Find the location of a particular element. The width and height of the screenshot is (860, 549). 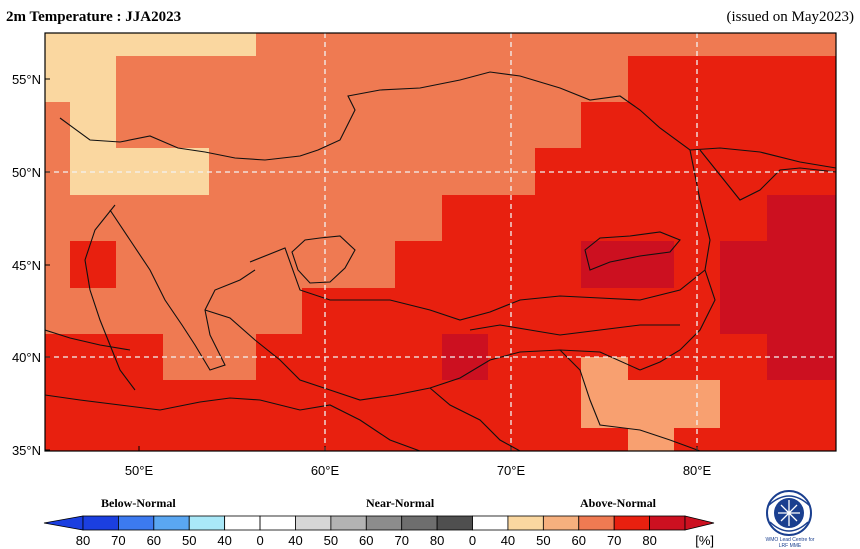

logo-caption: WMO Lead Centre for LRF MME is located at coordinates (790, 543).